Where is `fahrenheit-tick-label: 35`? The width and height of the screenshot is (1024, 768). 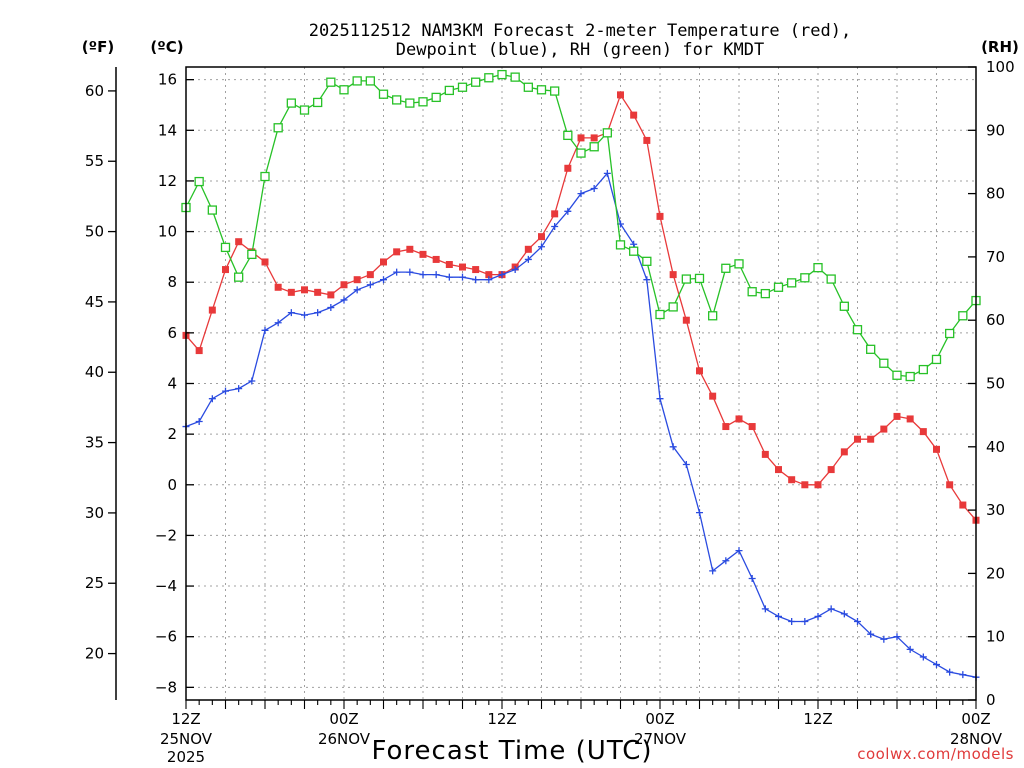 fahrenheit-tick-label: 35 is located at coordinates (94, 443).